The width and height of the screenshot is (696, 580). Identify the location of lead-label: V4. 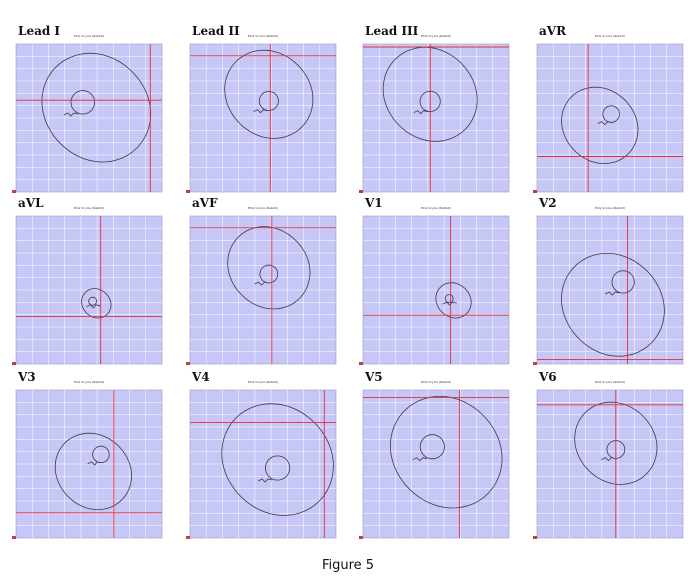
(201, 377).